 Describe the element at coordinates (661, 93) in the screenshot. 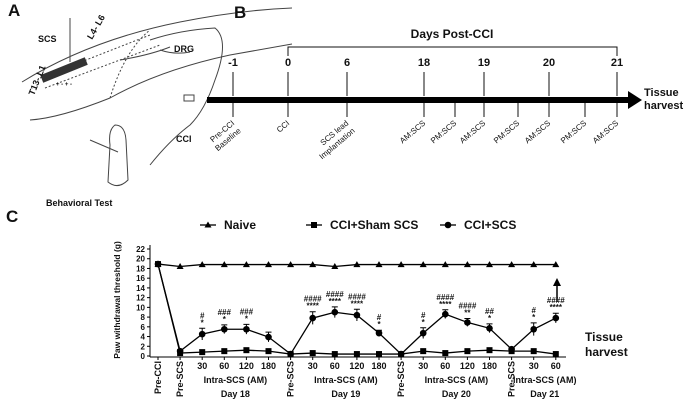

I see `end-label-line: Tissue` at that location.